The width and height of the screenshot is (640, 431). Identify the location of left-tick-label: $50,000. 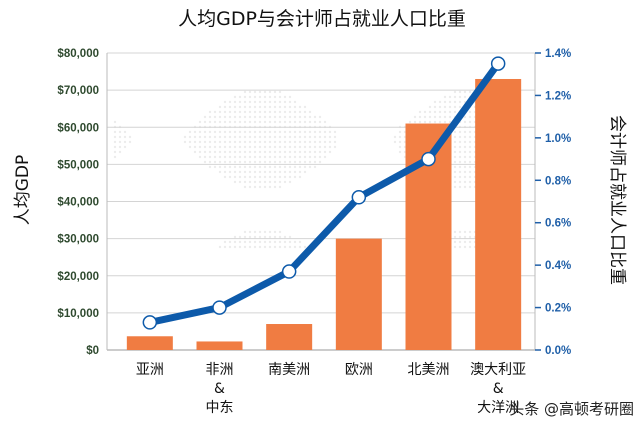
(78, 165).